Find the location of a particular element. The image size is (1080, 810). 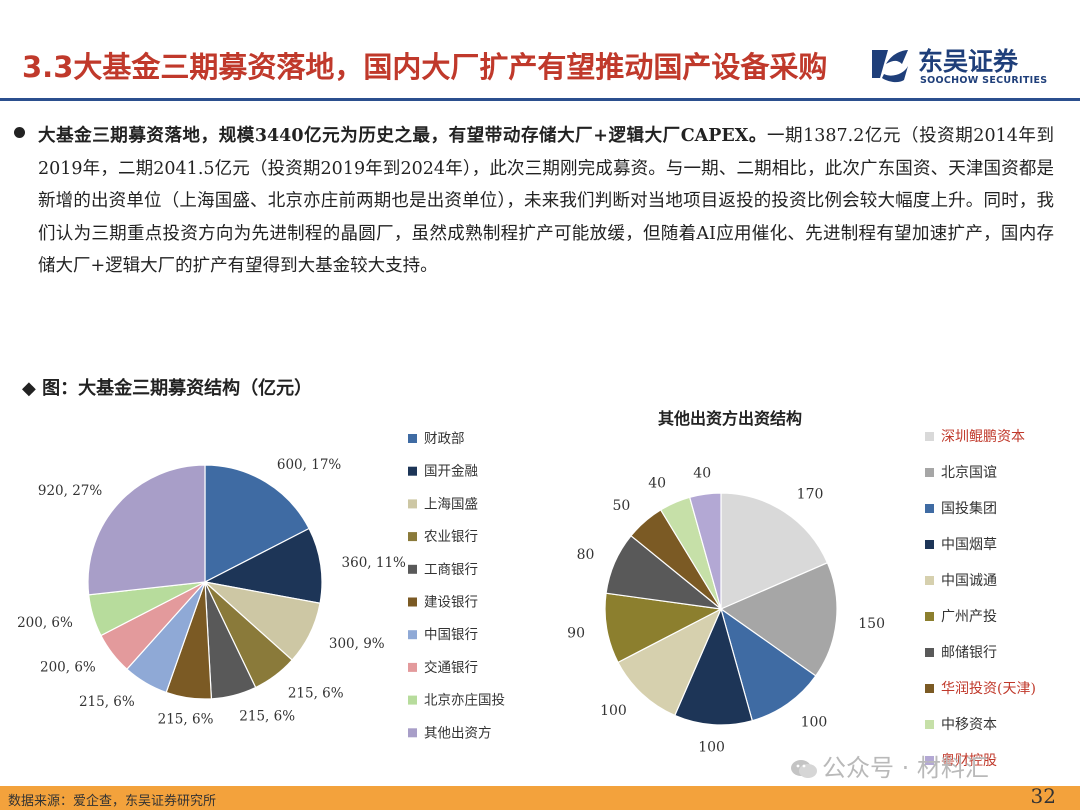

watermark-text: 公众号 · 材料汇 is located at coordinates (905, 768).